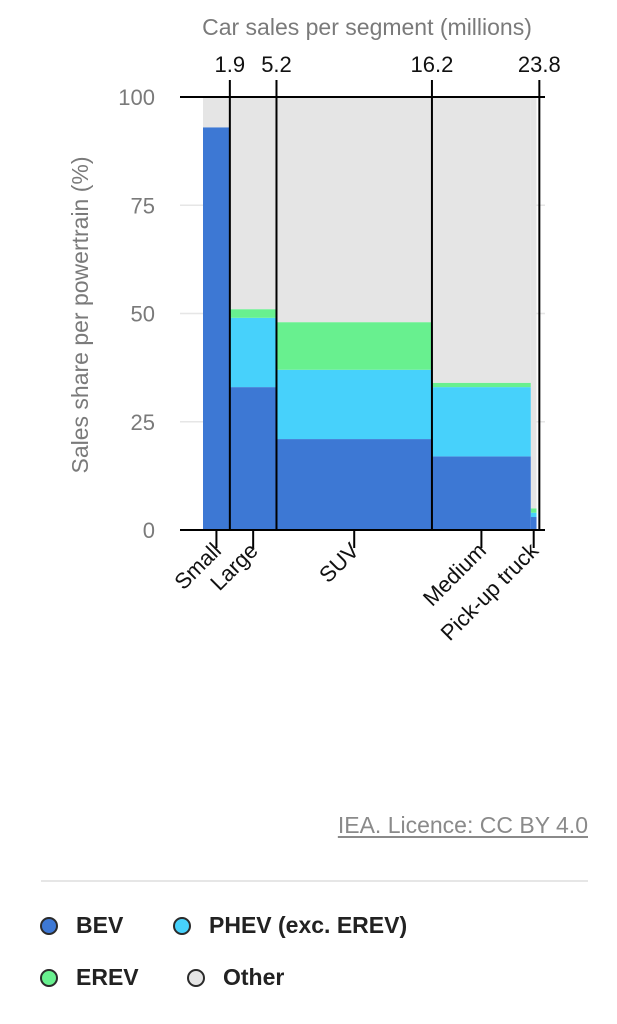  I want to click on top-cumulative-ticks: 1.9 5.2 16.2 23.8, so click(388, 64).